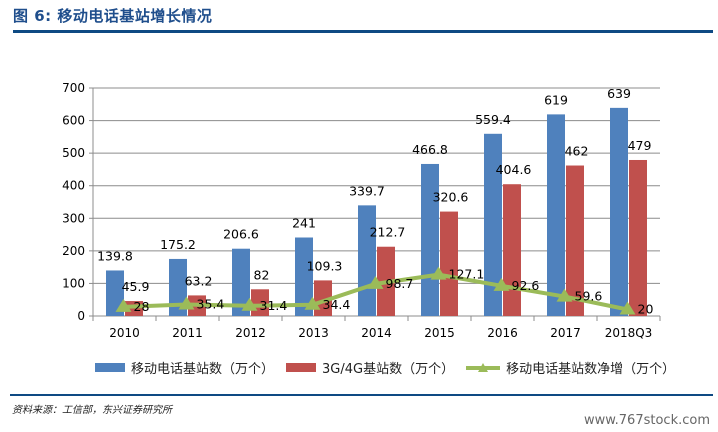  Describe the element at coordinates (211, 303) in the screenshot. I see `data-label-net-increase: 35.4` at that location.